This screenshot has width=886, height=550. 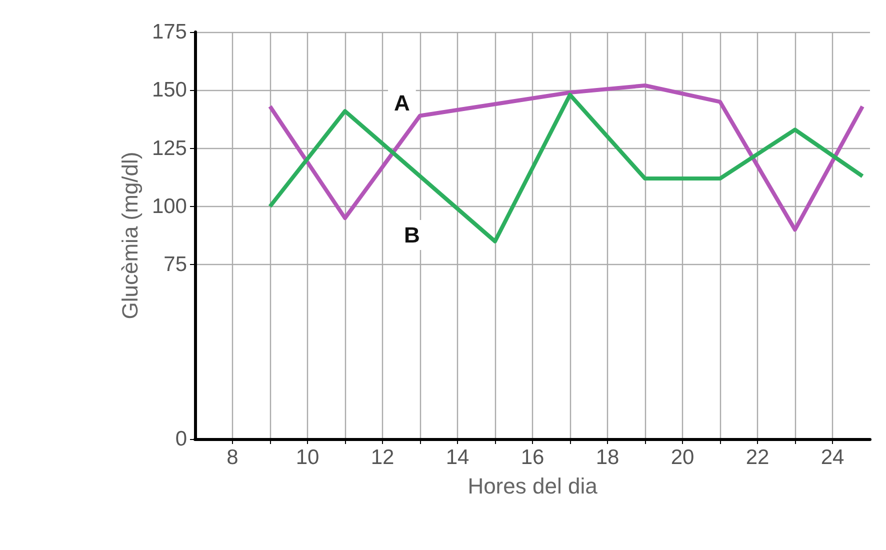 What do you see at coordinates (169, 206) in the screenshot?
I see `y-tick-label: 100` at bounding box center [169, 206].